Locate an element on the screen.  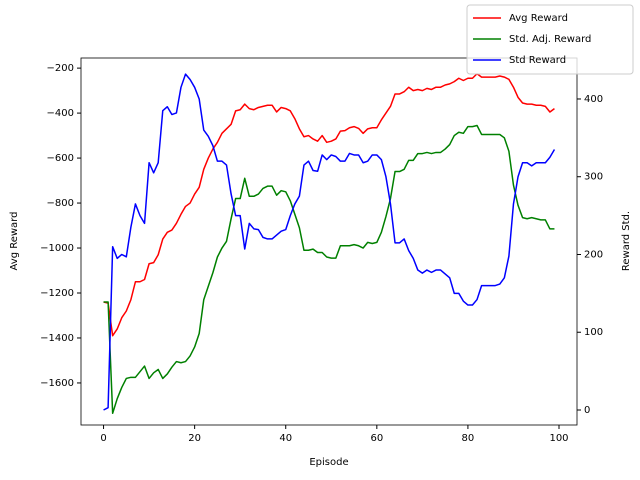
x-tick-label: 0 is located at coordinates (103, 438).